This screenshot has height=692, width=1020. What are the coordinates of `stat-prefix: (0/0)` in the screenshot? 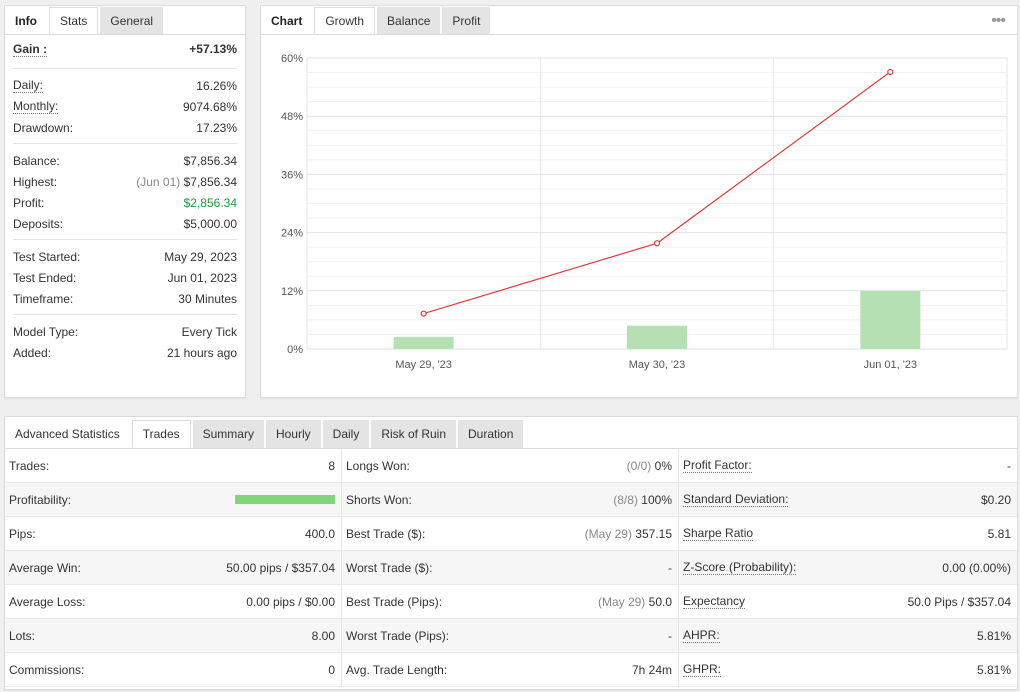 It's located at (639, 465).